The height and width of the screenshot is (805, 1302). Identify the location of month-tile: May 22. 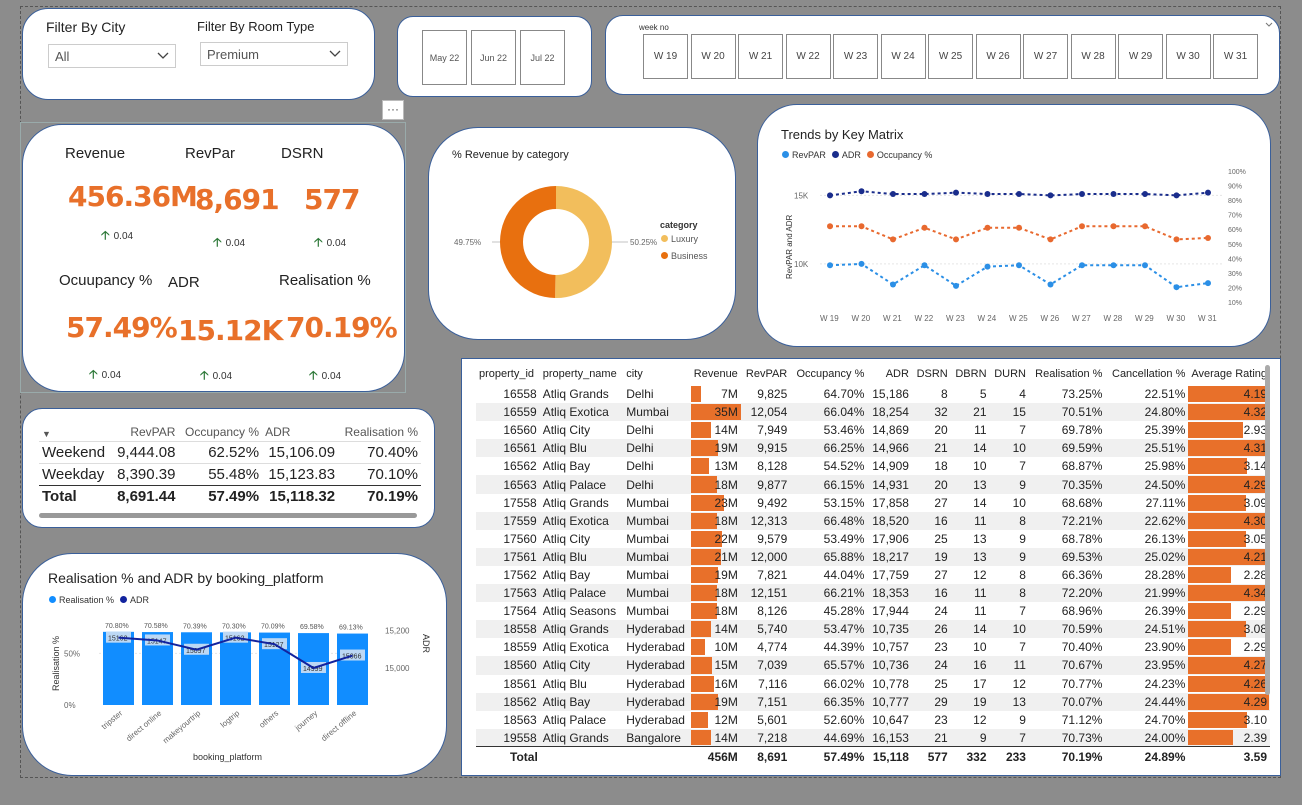
(444, 57).